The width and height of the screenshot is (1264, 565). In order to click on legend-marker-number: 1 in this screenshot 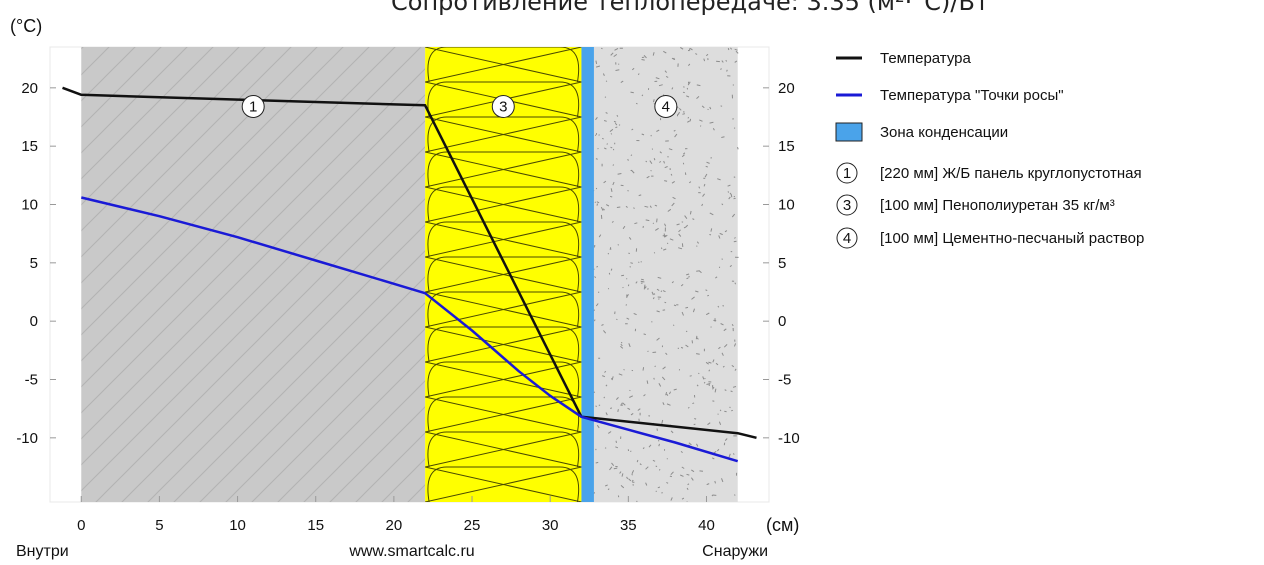, I will do `click(847, 173)`.